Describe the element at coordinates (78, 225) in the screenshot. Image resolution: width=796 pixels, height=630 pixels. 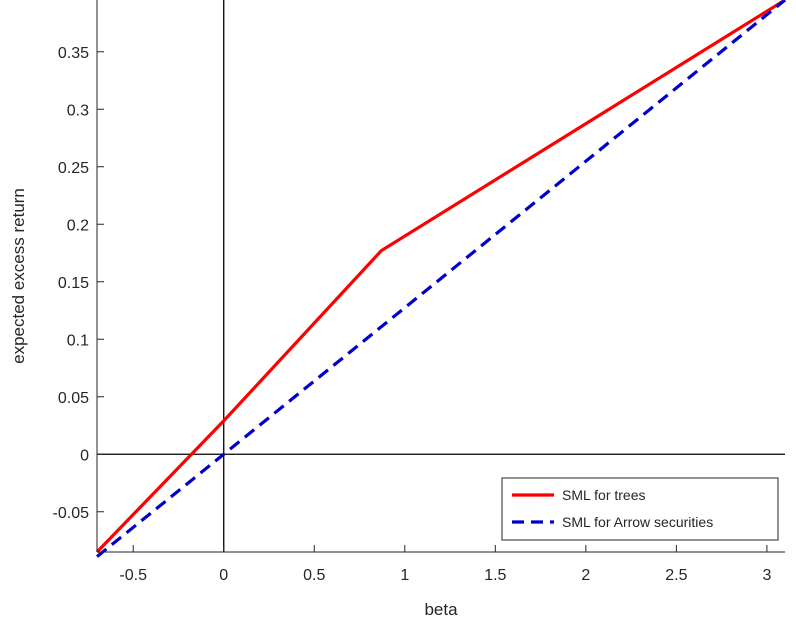
I see `y-tick-label: 0.2` at that location.